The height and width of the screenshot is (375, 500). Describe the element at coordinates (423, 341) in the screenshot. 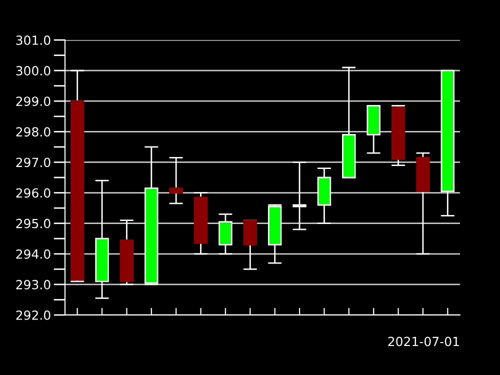

I see `x-axis-title: 2021-07-01` at that location.